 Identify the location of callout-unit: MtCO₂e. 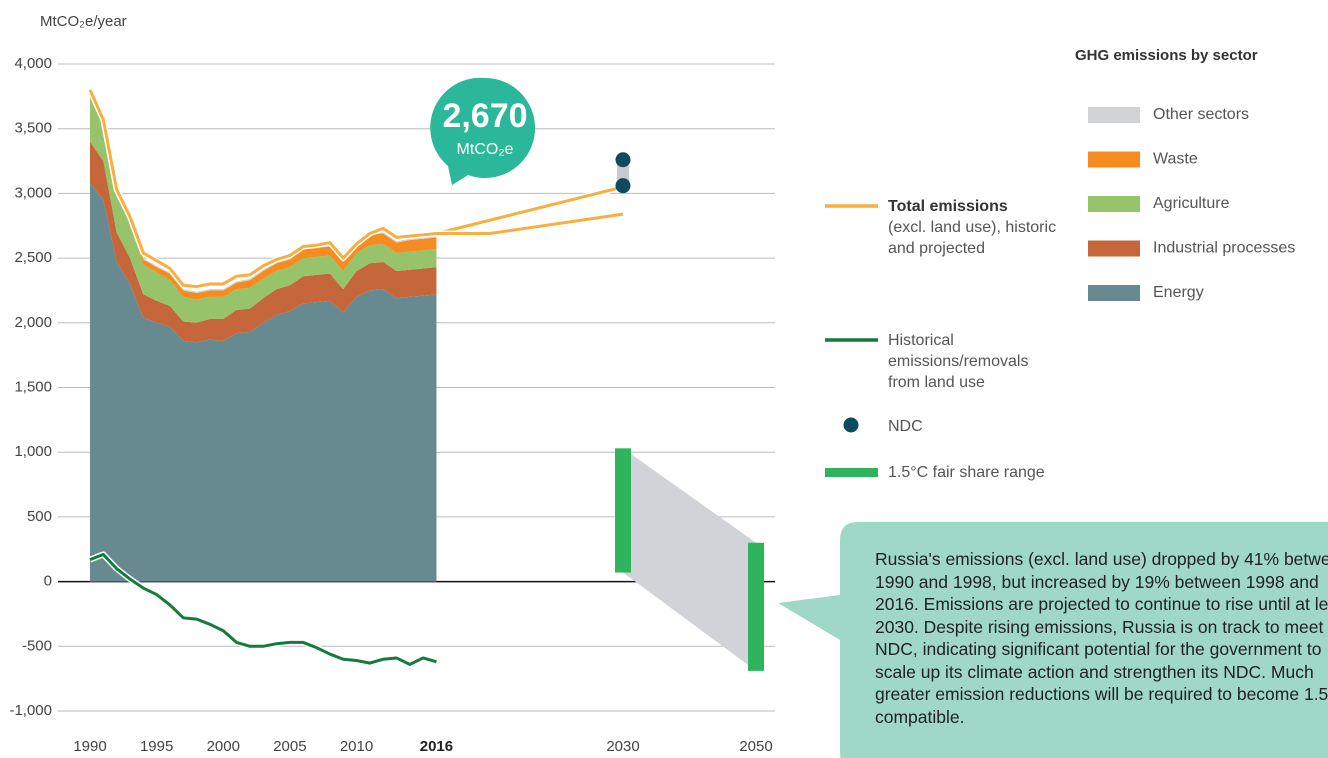
(485, 149).